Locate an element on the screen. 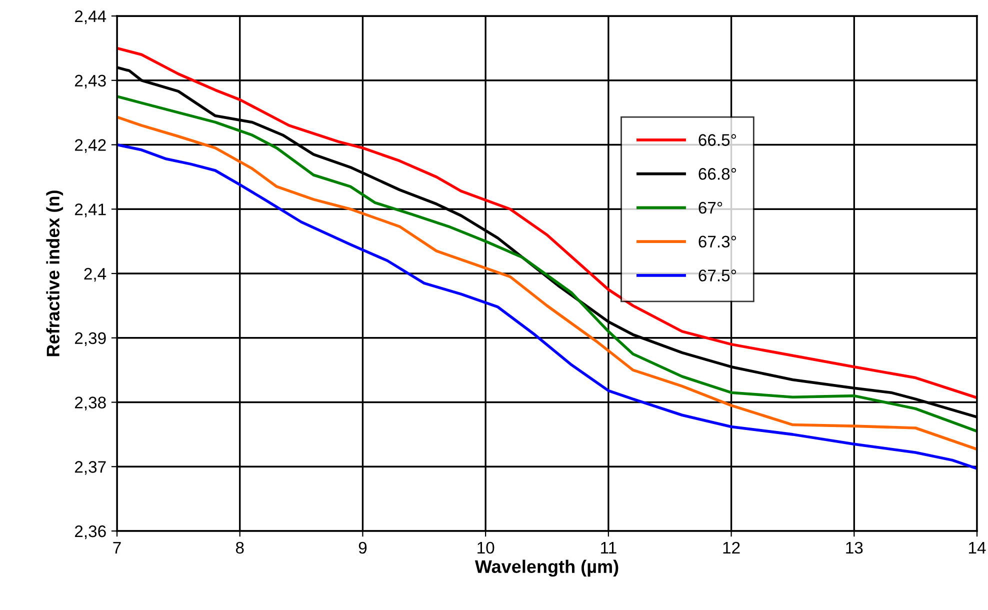  legend-label: 66.8° is located at coordinates (717, 174).